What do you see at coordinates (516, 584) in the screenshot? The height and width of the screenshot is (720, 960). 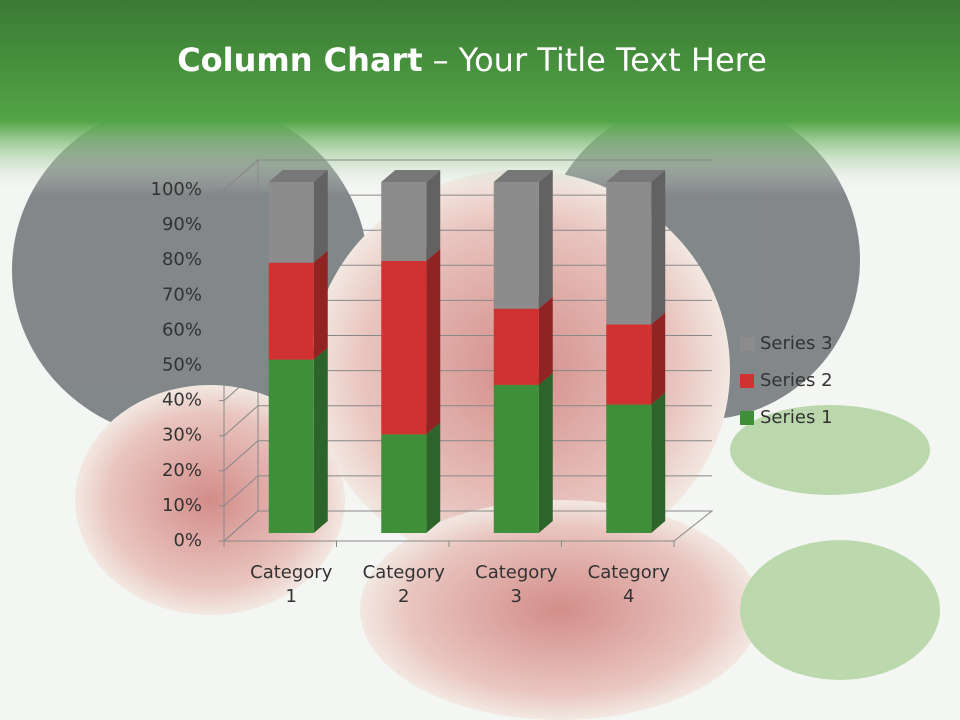 I see `x-tick-label: Category 3` at bounding box center [516, 584].